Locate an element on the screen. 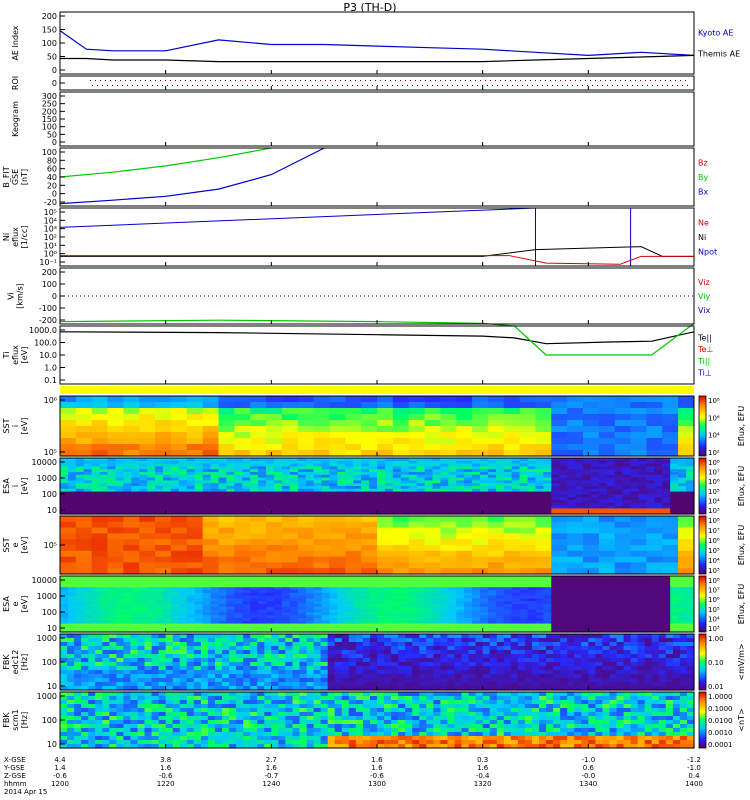 This screenshot has width=750, height=800. ae-legend-item: Kyoto AE is located at coordinates (715, 33).